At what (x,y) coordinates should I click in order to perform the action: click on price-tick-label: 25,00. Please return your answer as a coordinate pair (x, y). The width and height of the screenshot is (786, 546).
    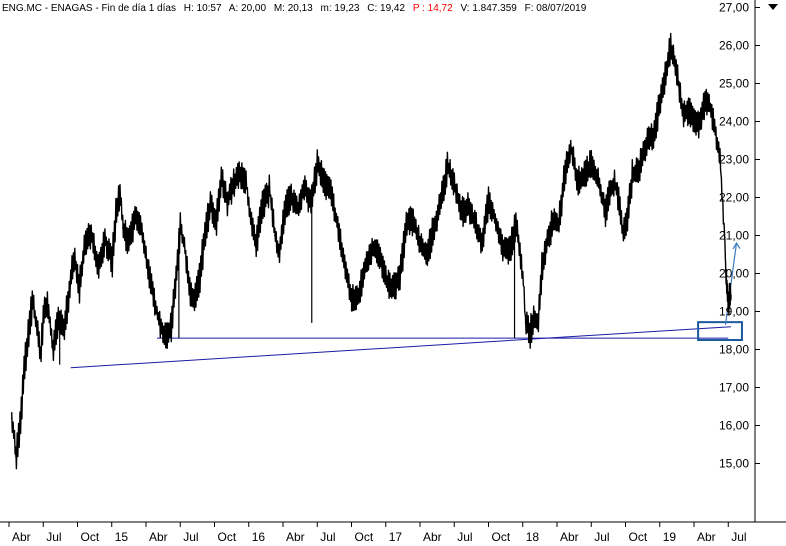
    Looking at the image, I should click on (734, 84).